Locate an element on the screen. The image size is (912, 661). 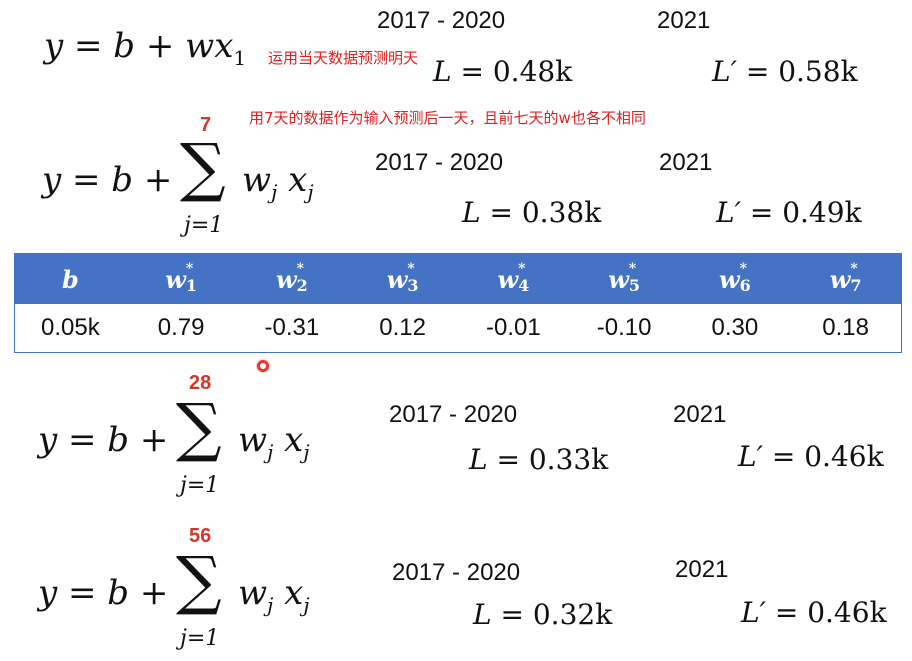
test-loss-4: L′ = 0.46k is located at coordinates (814, 612).